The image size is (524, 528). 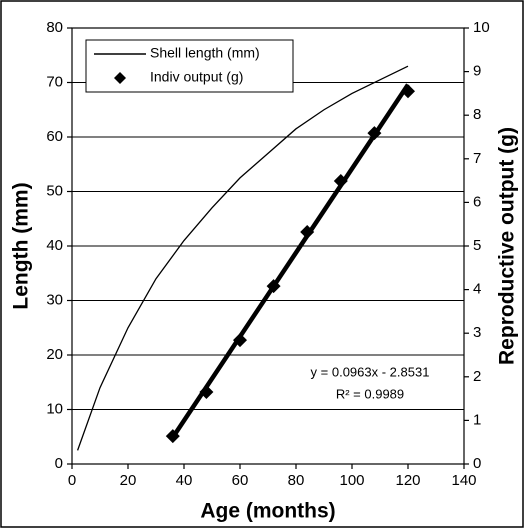 I want to click on x-tick-label: 100, so click(x=351, y=480).